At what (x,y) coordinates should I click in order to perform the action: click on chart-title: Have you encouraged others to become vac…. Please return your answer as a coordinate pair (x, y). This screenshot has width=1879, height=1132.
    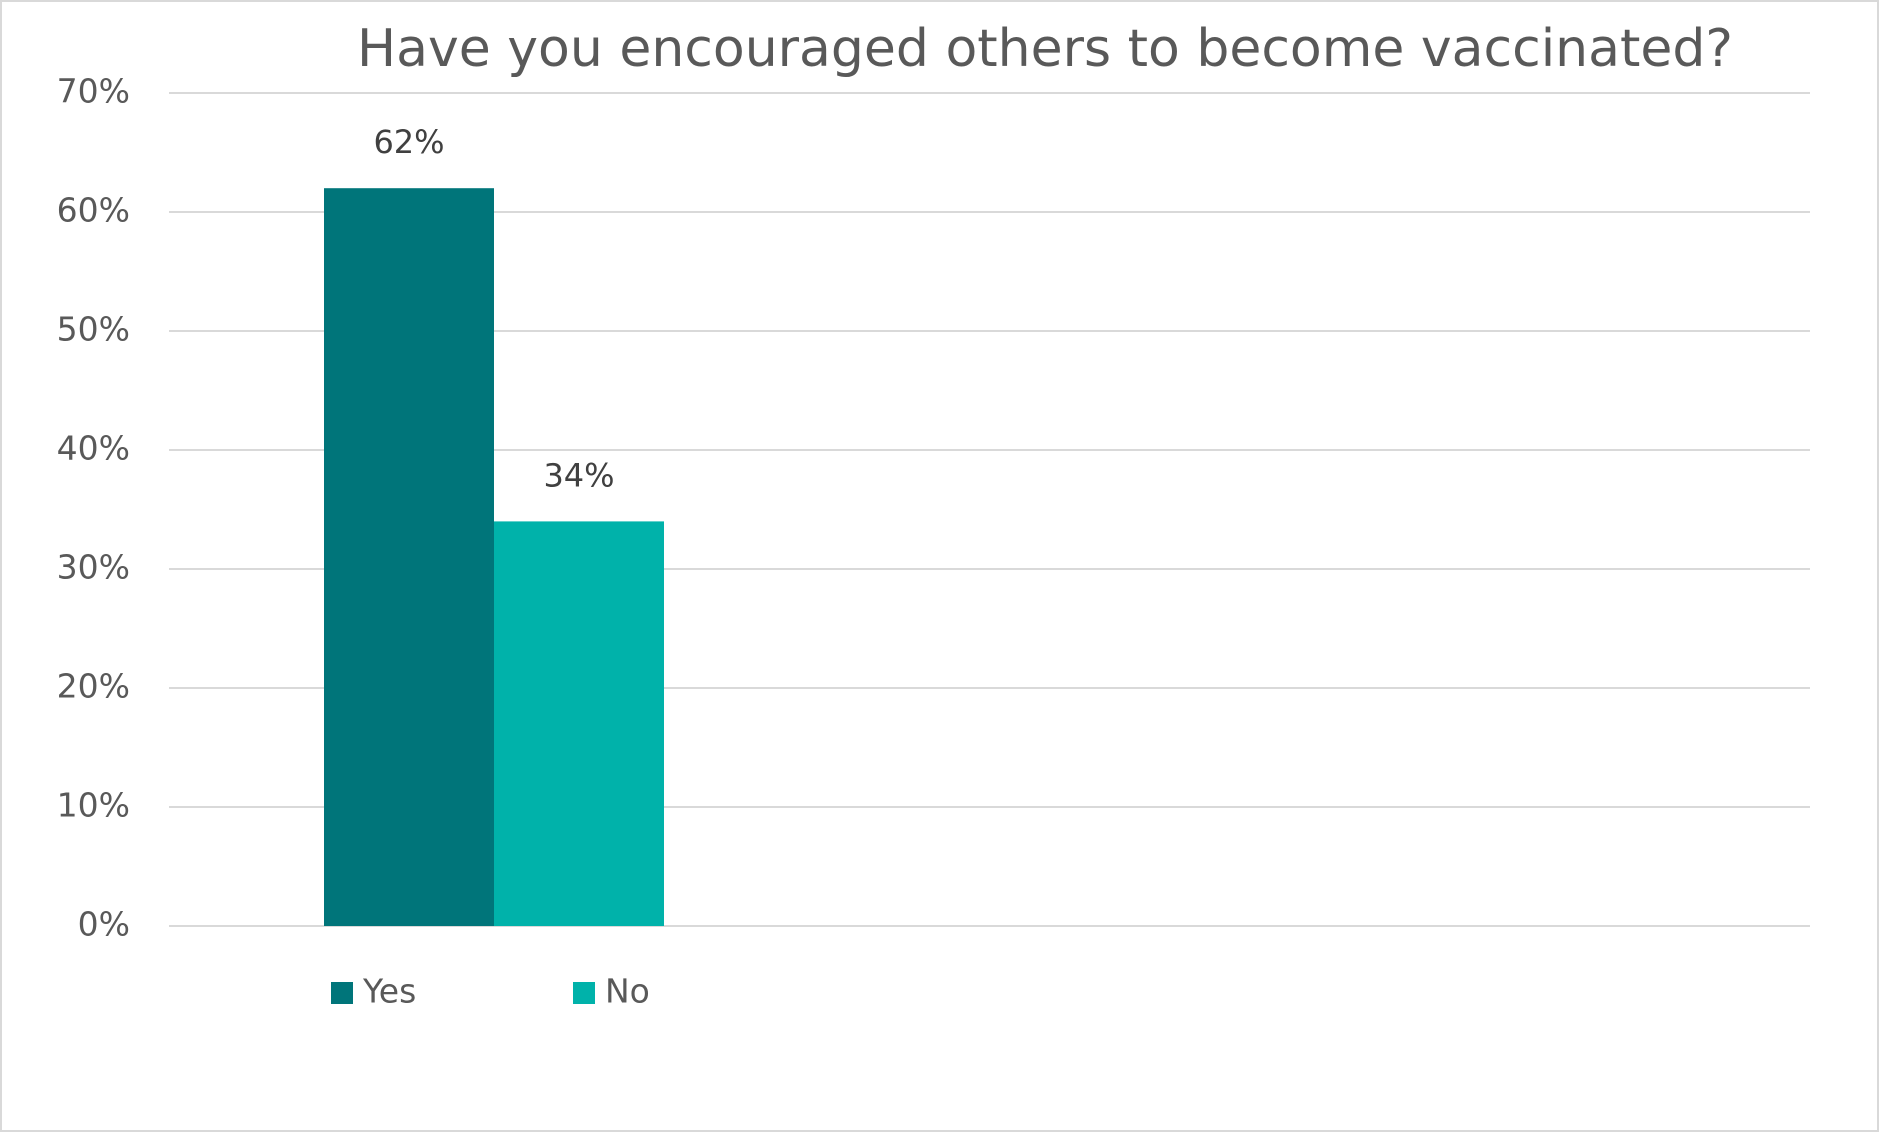
    Looking at the image, I should click on (1045, 49).